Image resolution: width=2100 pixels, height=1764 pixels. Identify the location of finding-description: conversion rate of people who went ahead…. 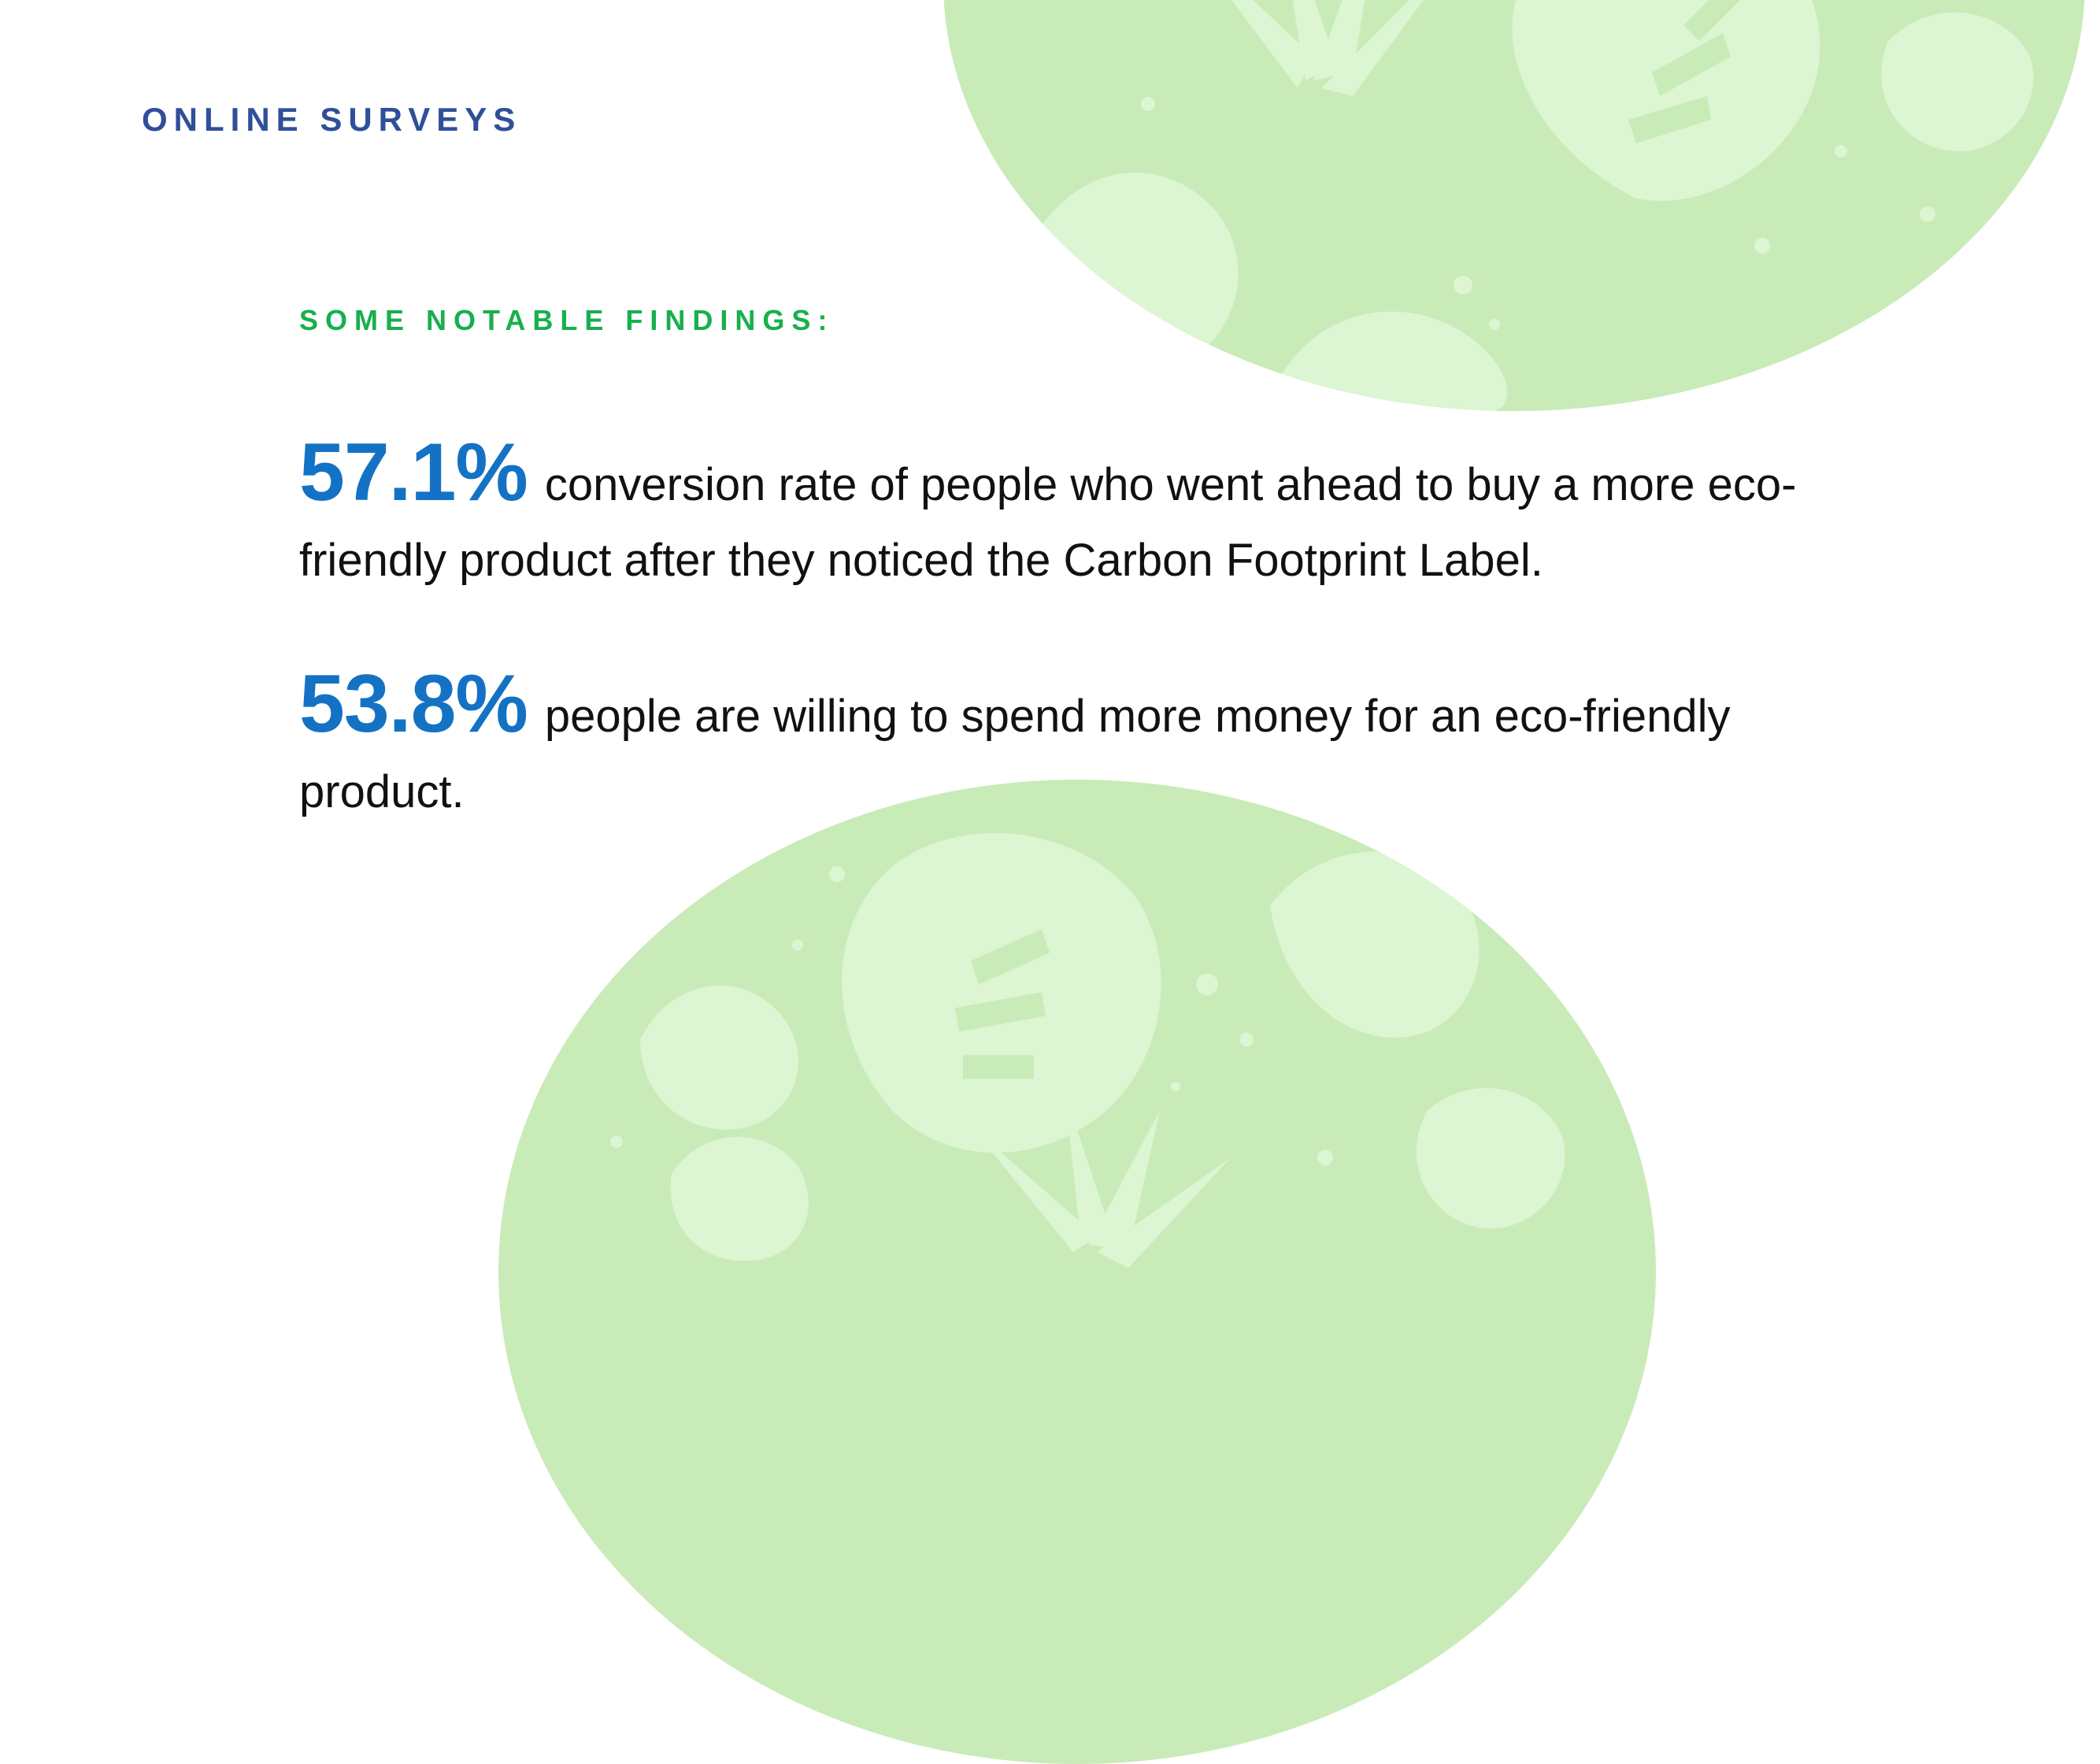
(1048, 522).